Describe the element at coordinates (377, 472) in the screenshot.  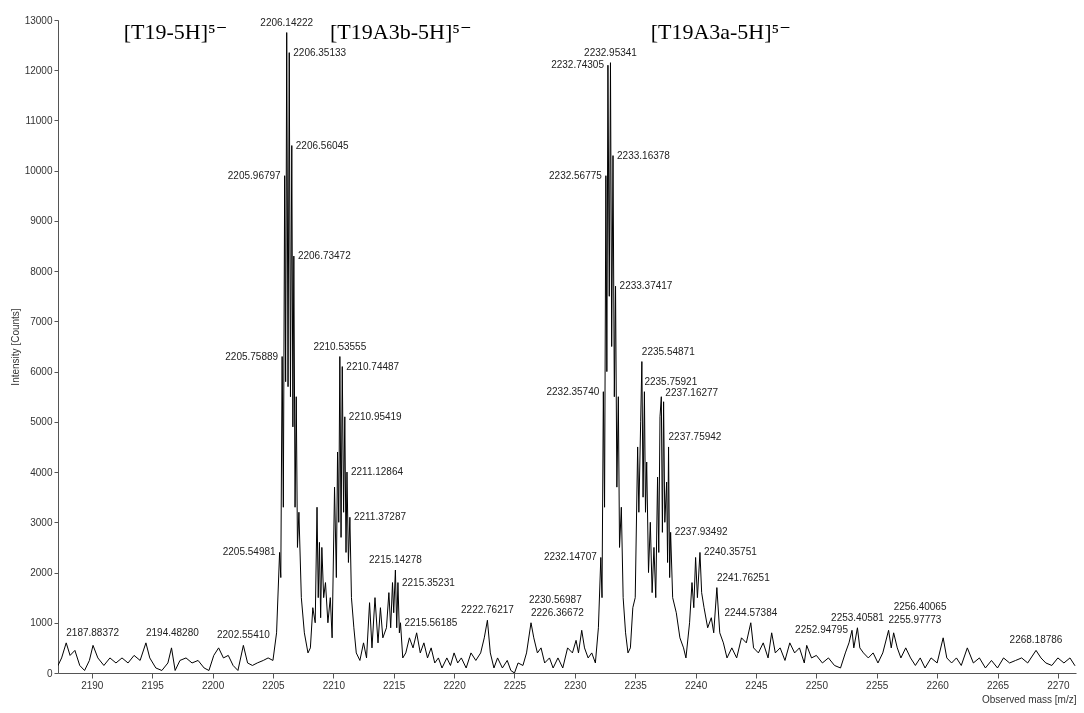
I see `annotation: 2211.12864` at that location.